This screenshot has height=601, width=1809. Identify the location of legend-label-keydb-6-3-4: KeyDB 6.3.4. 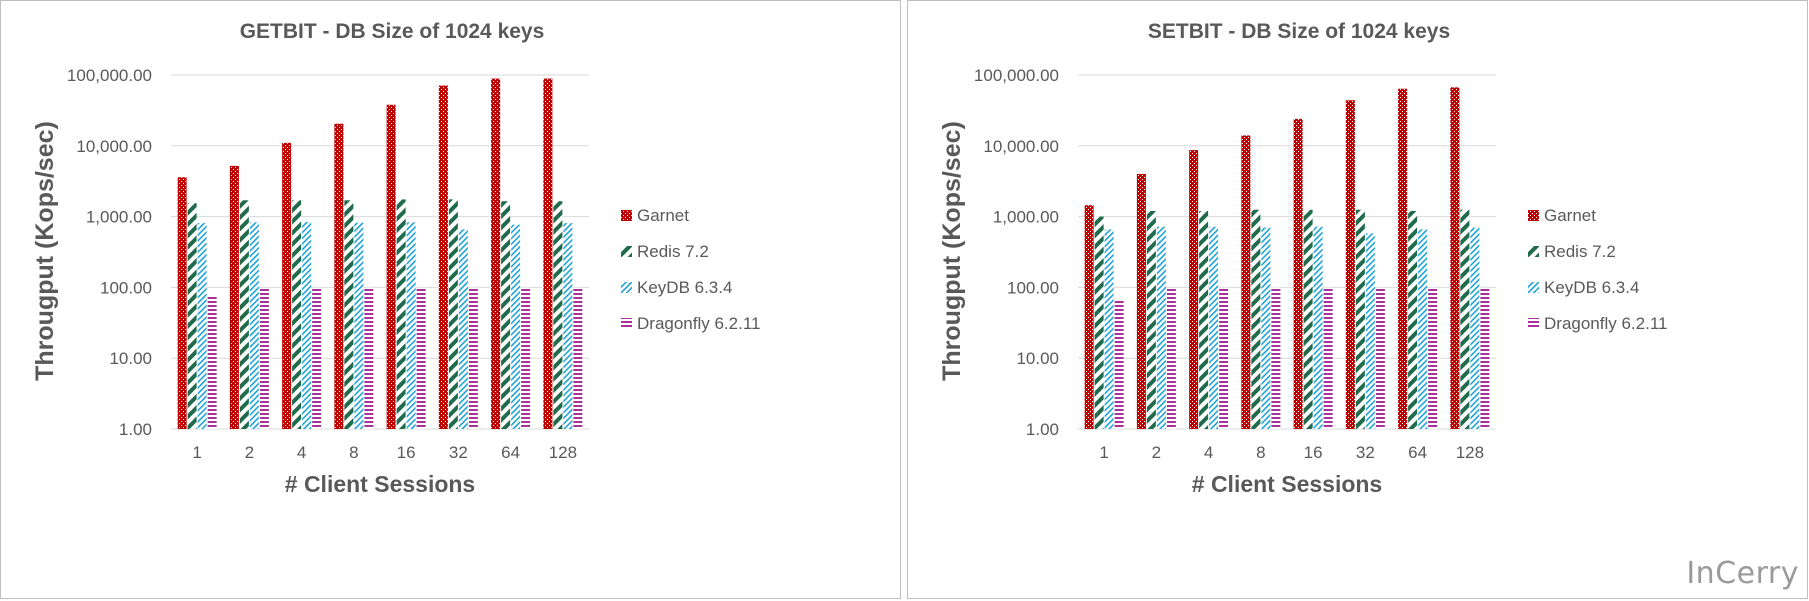
(1591, 287).